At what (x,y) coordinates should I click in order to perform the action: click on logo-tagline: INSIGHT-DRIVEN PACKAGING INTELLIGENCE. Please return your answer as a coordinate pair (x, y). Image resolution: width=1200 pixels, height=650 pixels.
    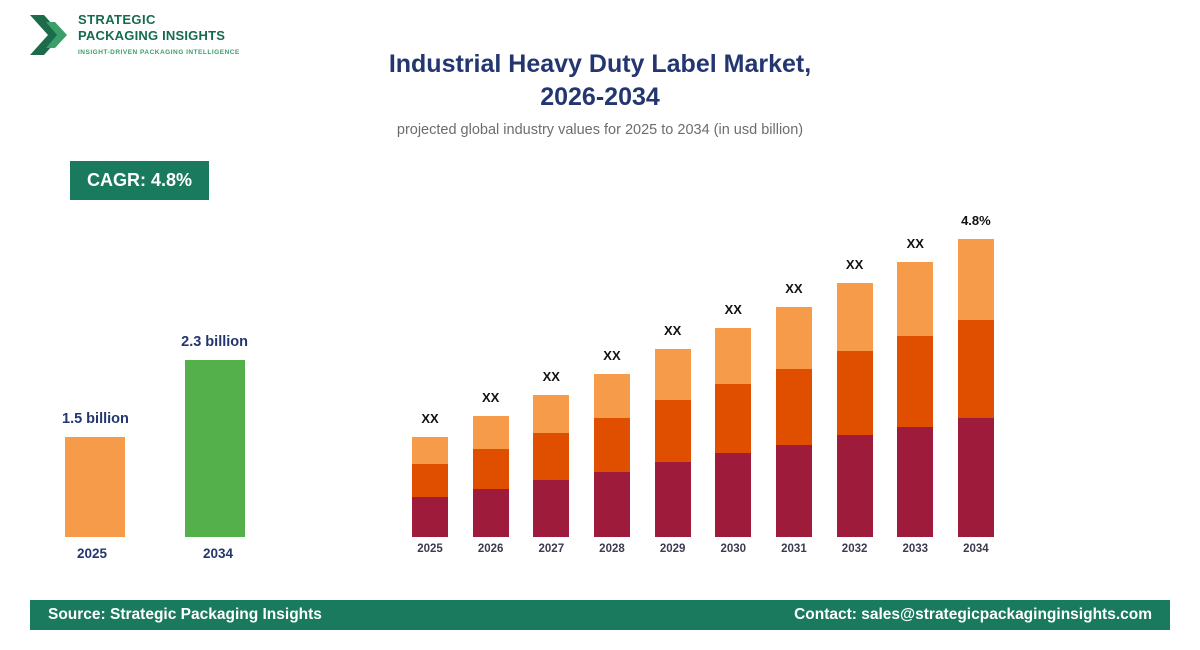
    Looking at the image, I should click on (159, 52).